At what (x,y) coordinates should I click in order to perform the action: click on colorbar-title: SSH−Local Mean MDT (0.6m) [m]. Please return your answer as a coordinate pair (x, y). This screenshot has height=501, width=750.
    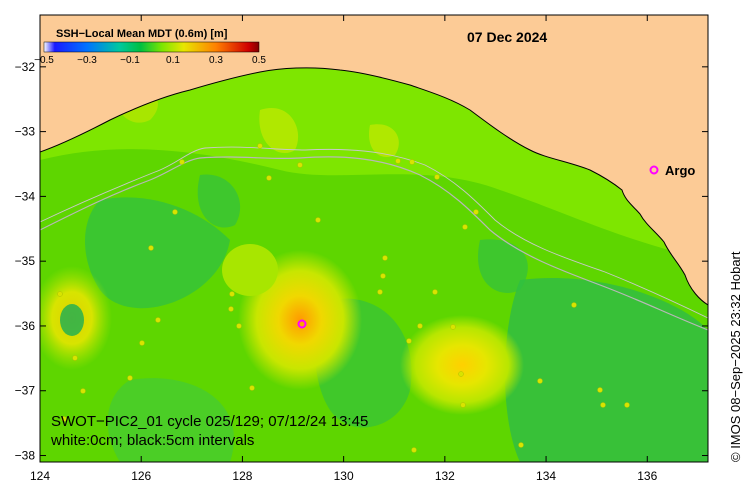
    Looking at the image, I should click on (142, 34).